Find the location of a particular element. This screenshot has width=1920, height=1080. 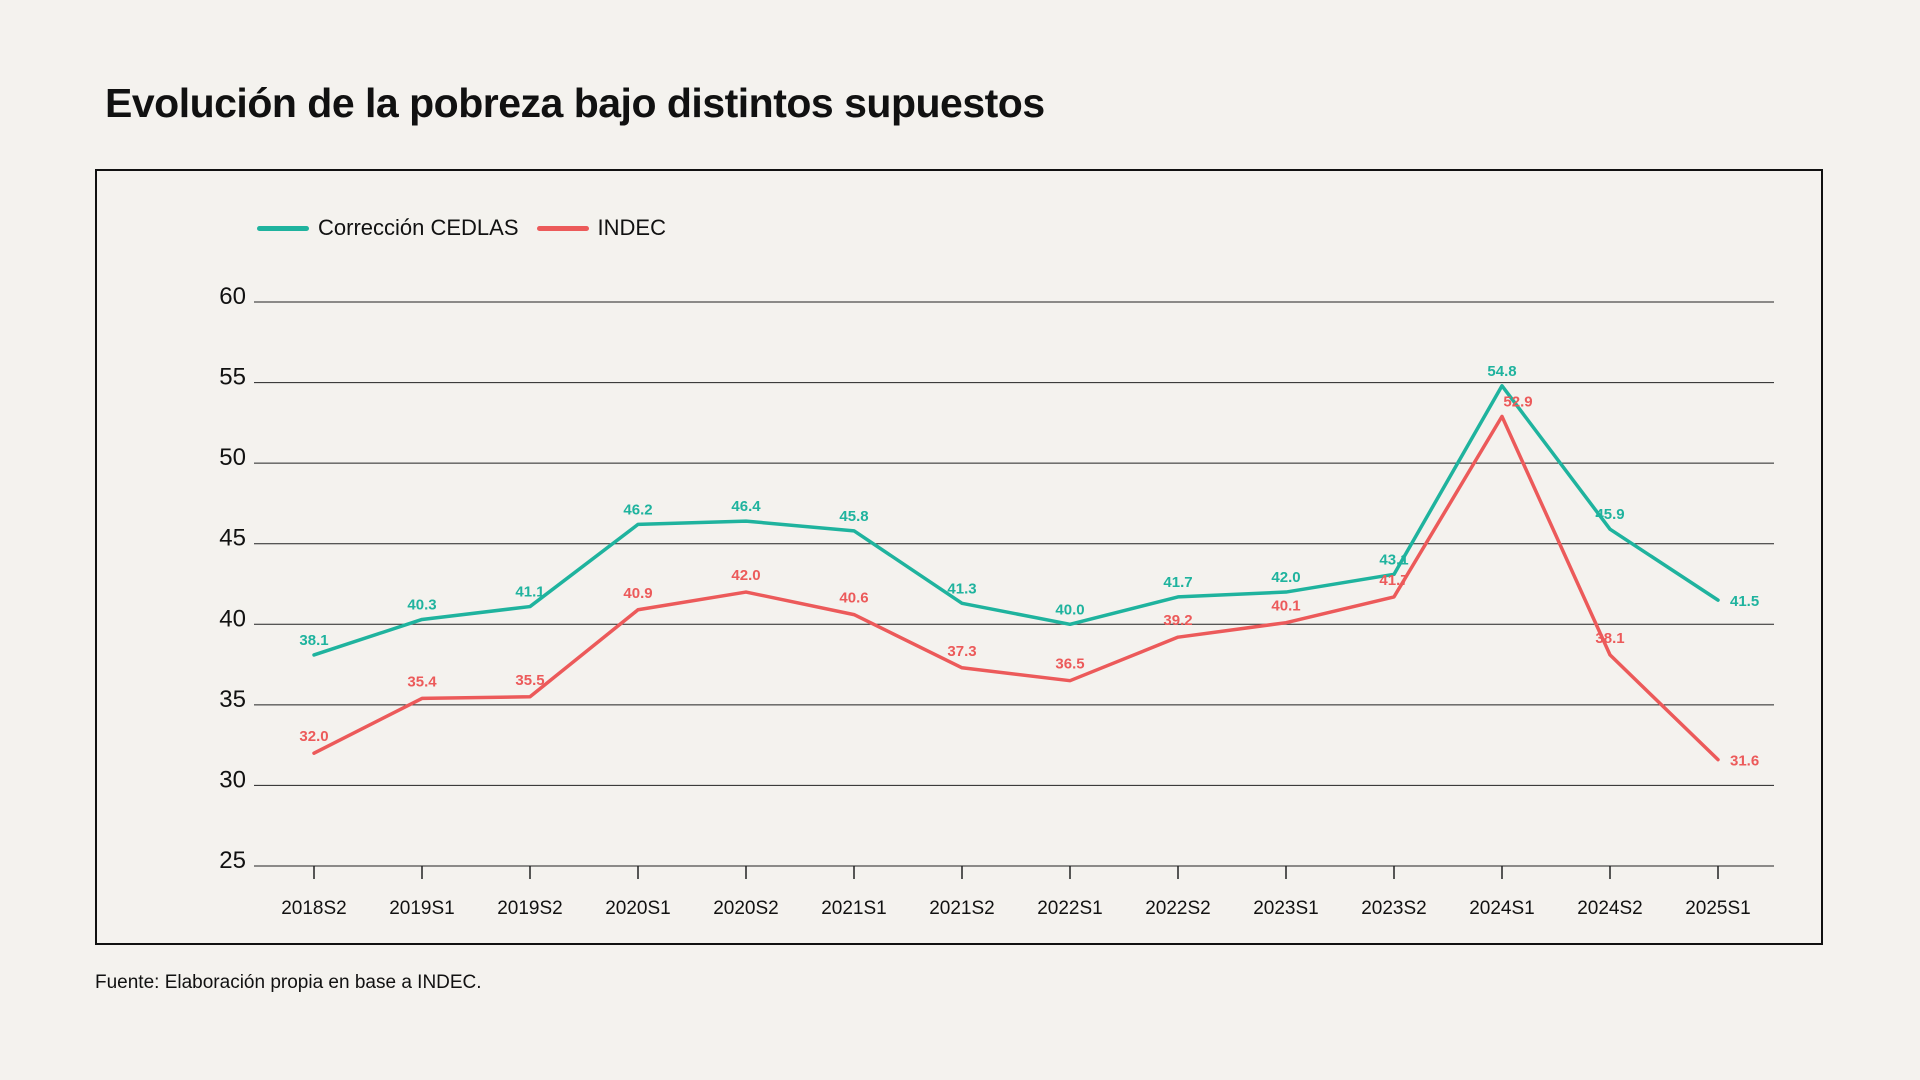

data-label-indec-2023S1: 40.1 is located at coordinates (1285, 606).